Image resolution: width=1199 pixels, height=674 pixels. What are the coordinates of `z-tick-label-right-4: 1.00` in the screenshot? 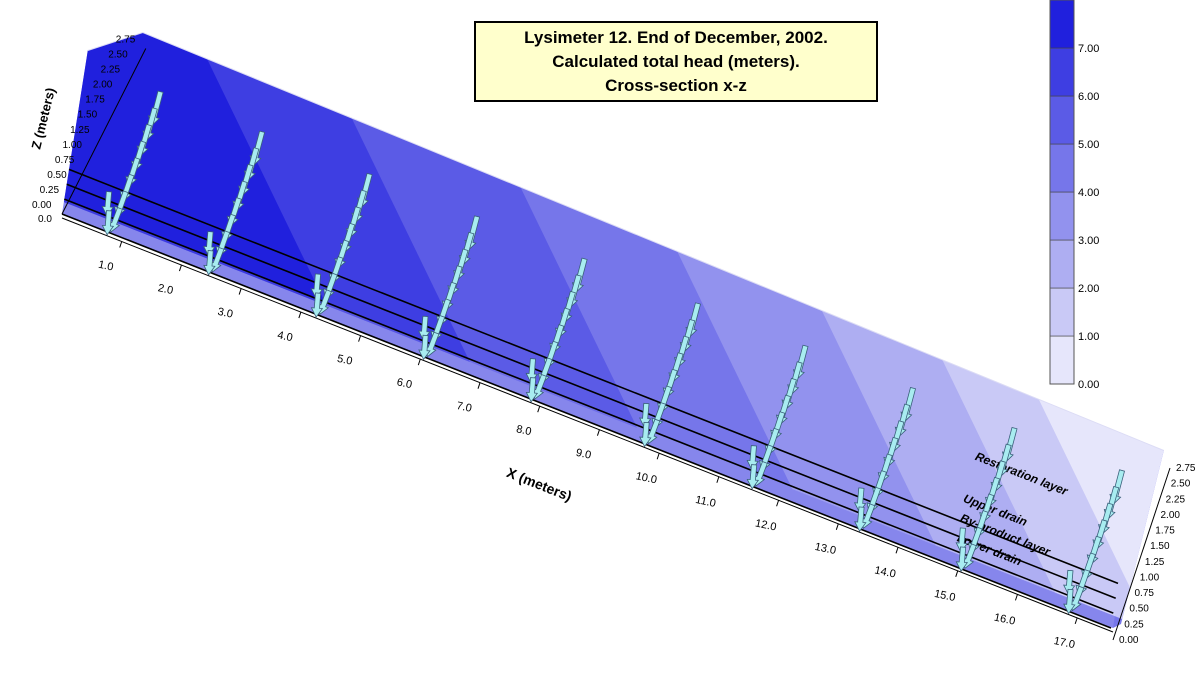 It's located at (1150, 578).